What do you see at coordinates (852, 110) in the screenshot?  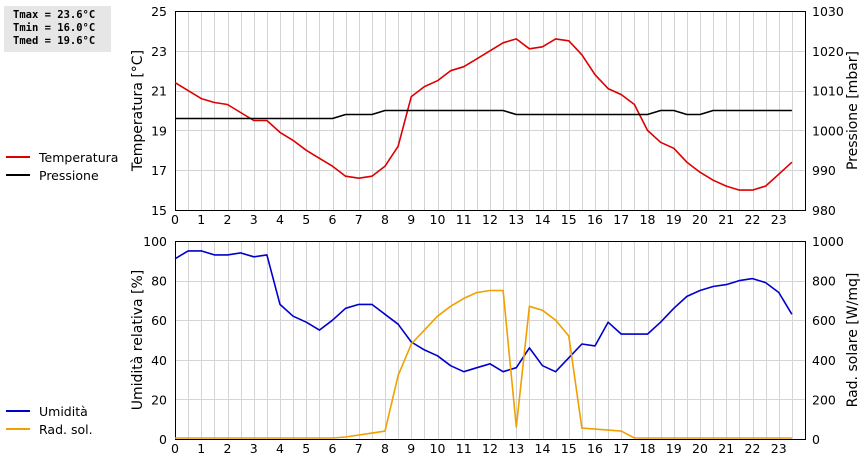 I see `y-right-axis-title: Pressione [mbar]` at bounding box center [852, 110].